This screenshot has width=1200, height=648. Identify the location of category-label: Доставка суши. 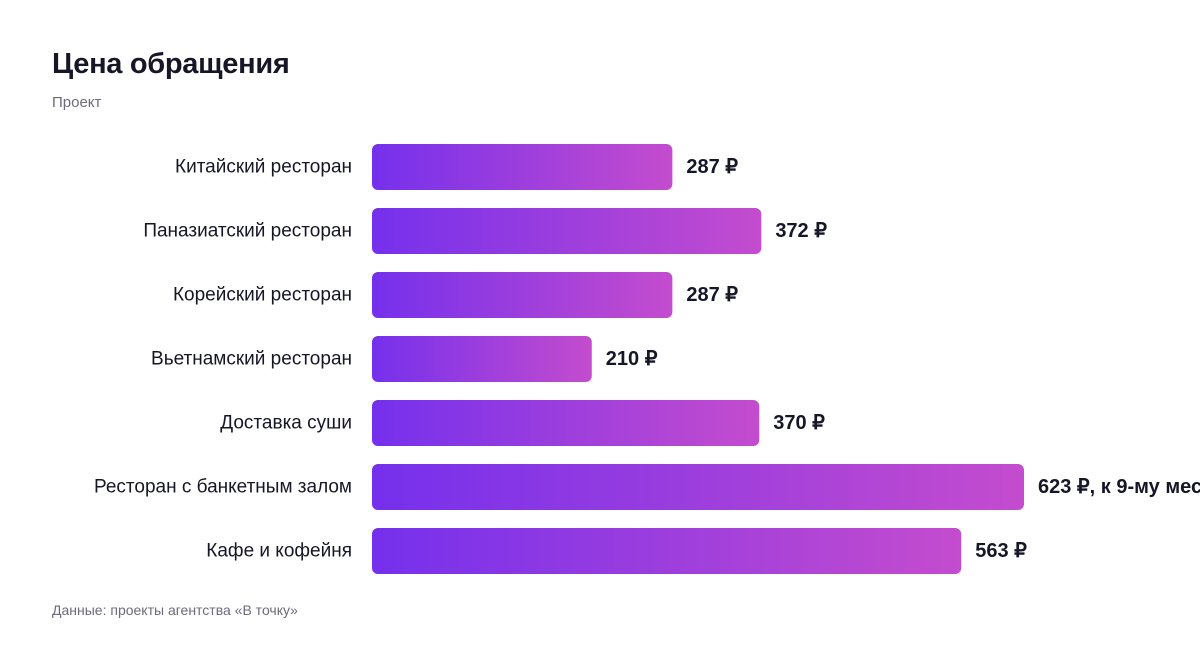
(286, 423).